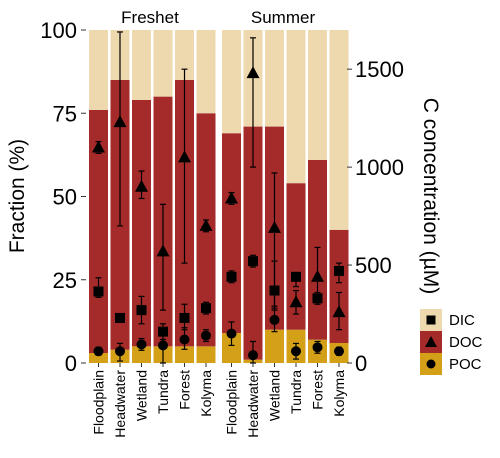 Image resolution: width=500 pixels, height=458 pixels. I want to click on legend-label-poc: POC, so click(465, 364).